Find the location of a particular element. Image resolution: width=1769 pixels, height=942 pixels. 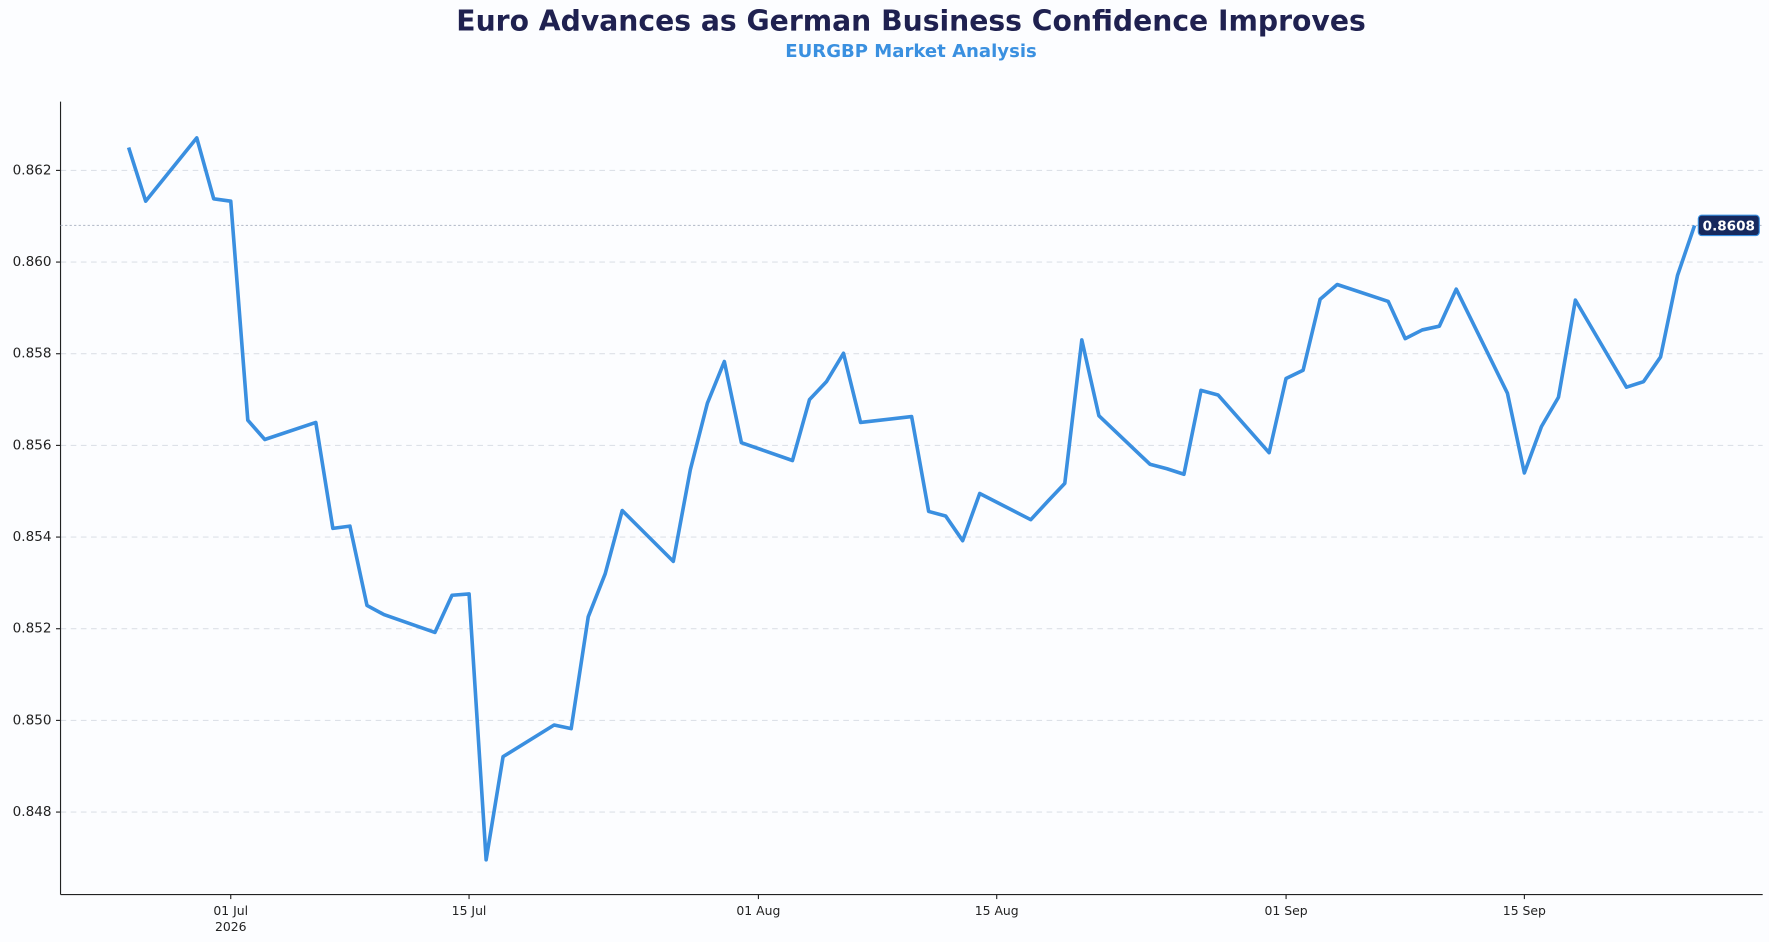

x-tick-label: 01 Aug is located at coordinates (758, 910).